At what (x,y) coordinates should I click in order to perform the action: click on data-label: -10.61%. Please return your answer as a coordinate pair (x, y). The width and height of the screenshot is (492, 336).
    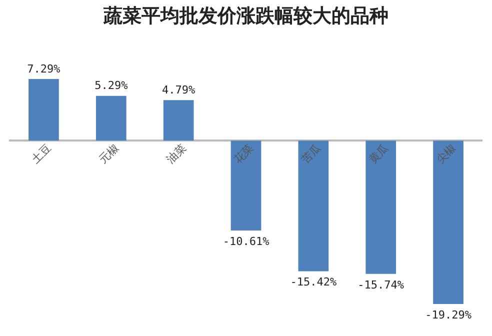
    Looking at the image, I should click on (246, 241).